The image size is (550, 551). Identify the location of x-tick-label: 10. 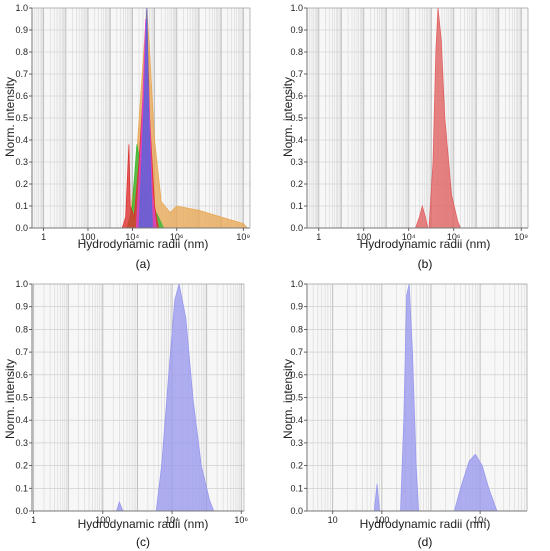
(333, 520).